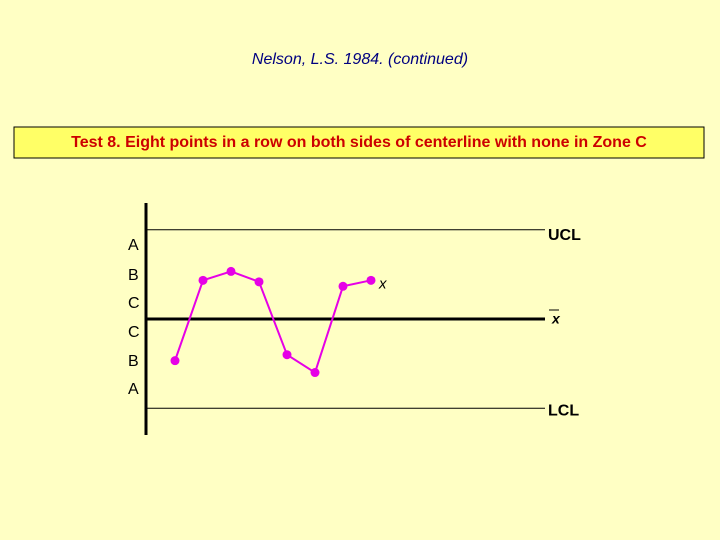 The width and height of the screenshot is (720, 540). What do you see at coordinates (360, 59) in the screenshot?
I see `header: Nelson, L.S. 1984. (continued)` at bounding box center [360, 59].